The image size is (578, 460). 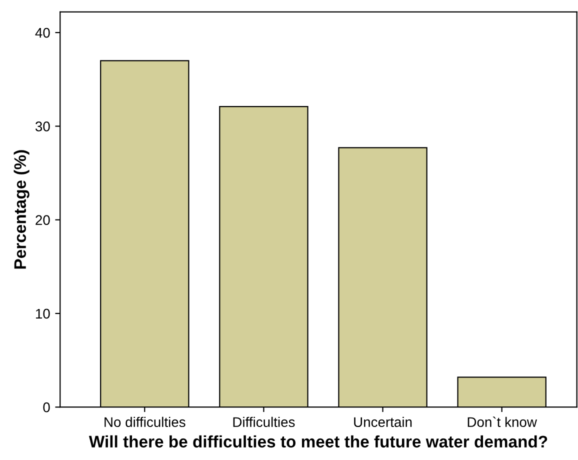 What do you see at coordinates (43, 220) in the screenshot?
I see `y-tick-label: 20` at bounding box center [43, 220].